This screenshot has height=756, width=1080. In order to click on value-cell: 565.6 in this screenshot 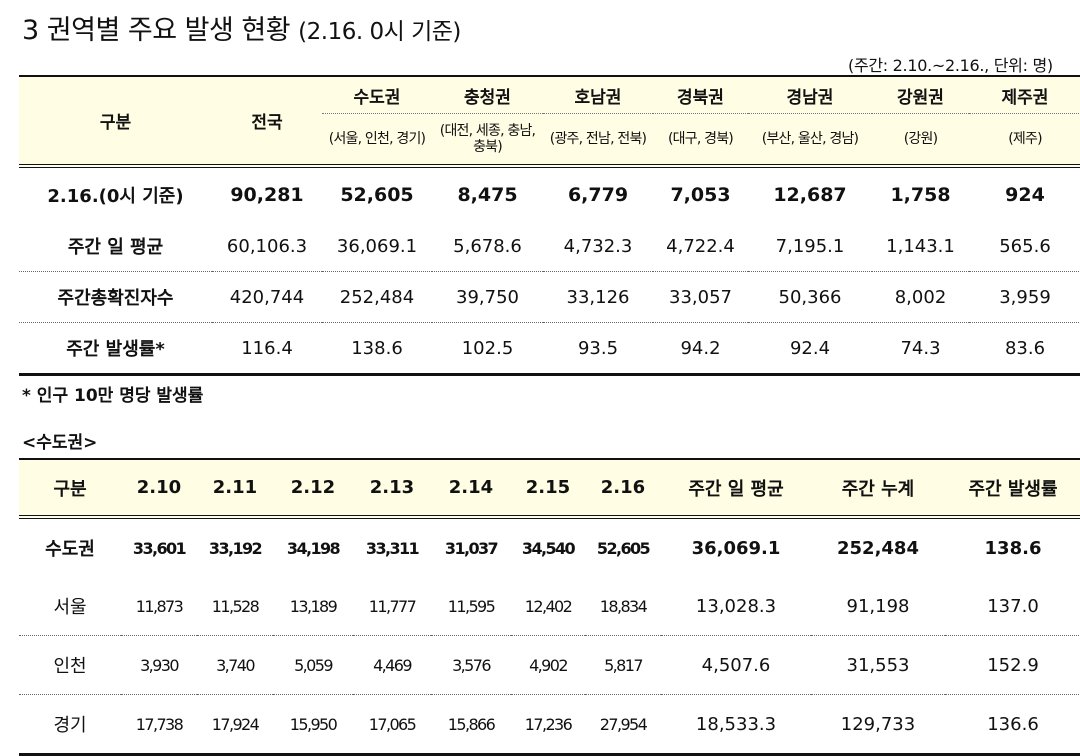, I will do `click(1025, 246)`.